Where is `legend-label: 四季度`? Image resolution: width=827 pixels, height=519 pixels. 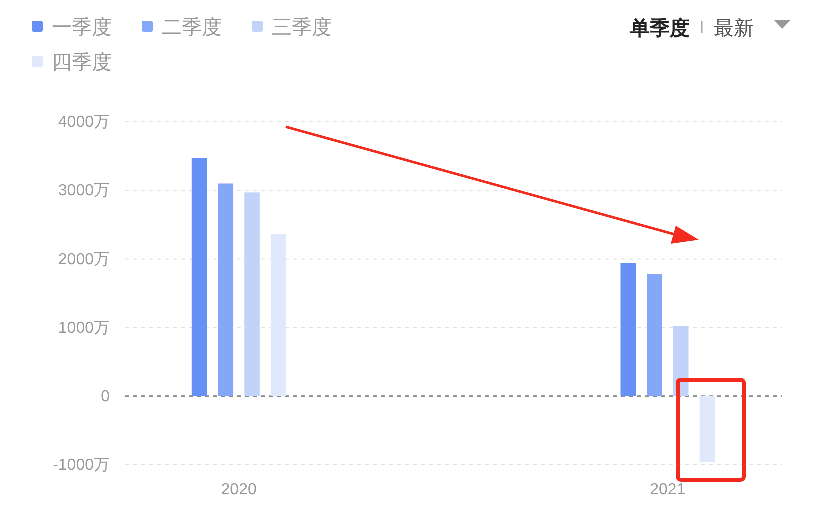
legend-label: 四季度 is located at coordinates (82, 62).